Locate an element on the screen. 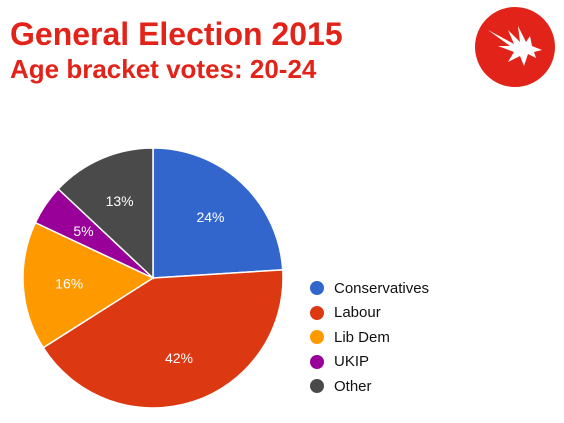 Image resolution: width=564 pixels, height=423 pixels. pie-label: 16% is located at coordinates (69, 283).